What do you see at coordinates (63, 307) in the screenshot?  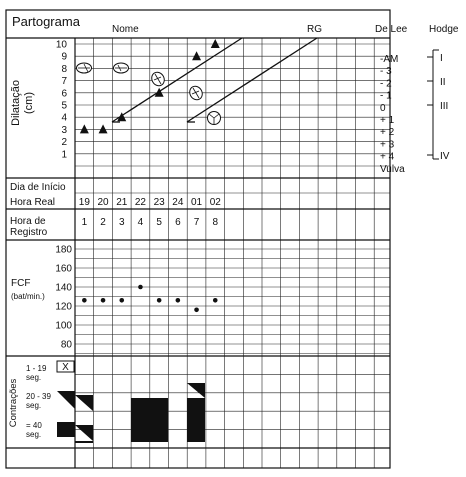 I see `fcf-tick-label: 120` at bounding box center [63, 307].